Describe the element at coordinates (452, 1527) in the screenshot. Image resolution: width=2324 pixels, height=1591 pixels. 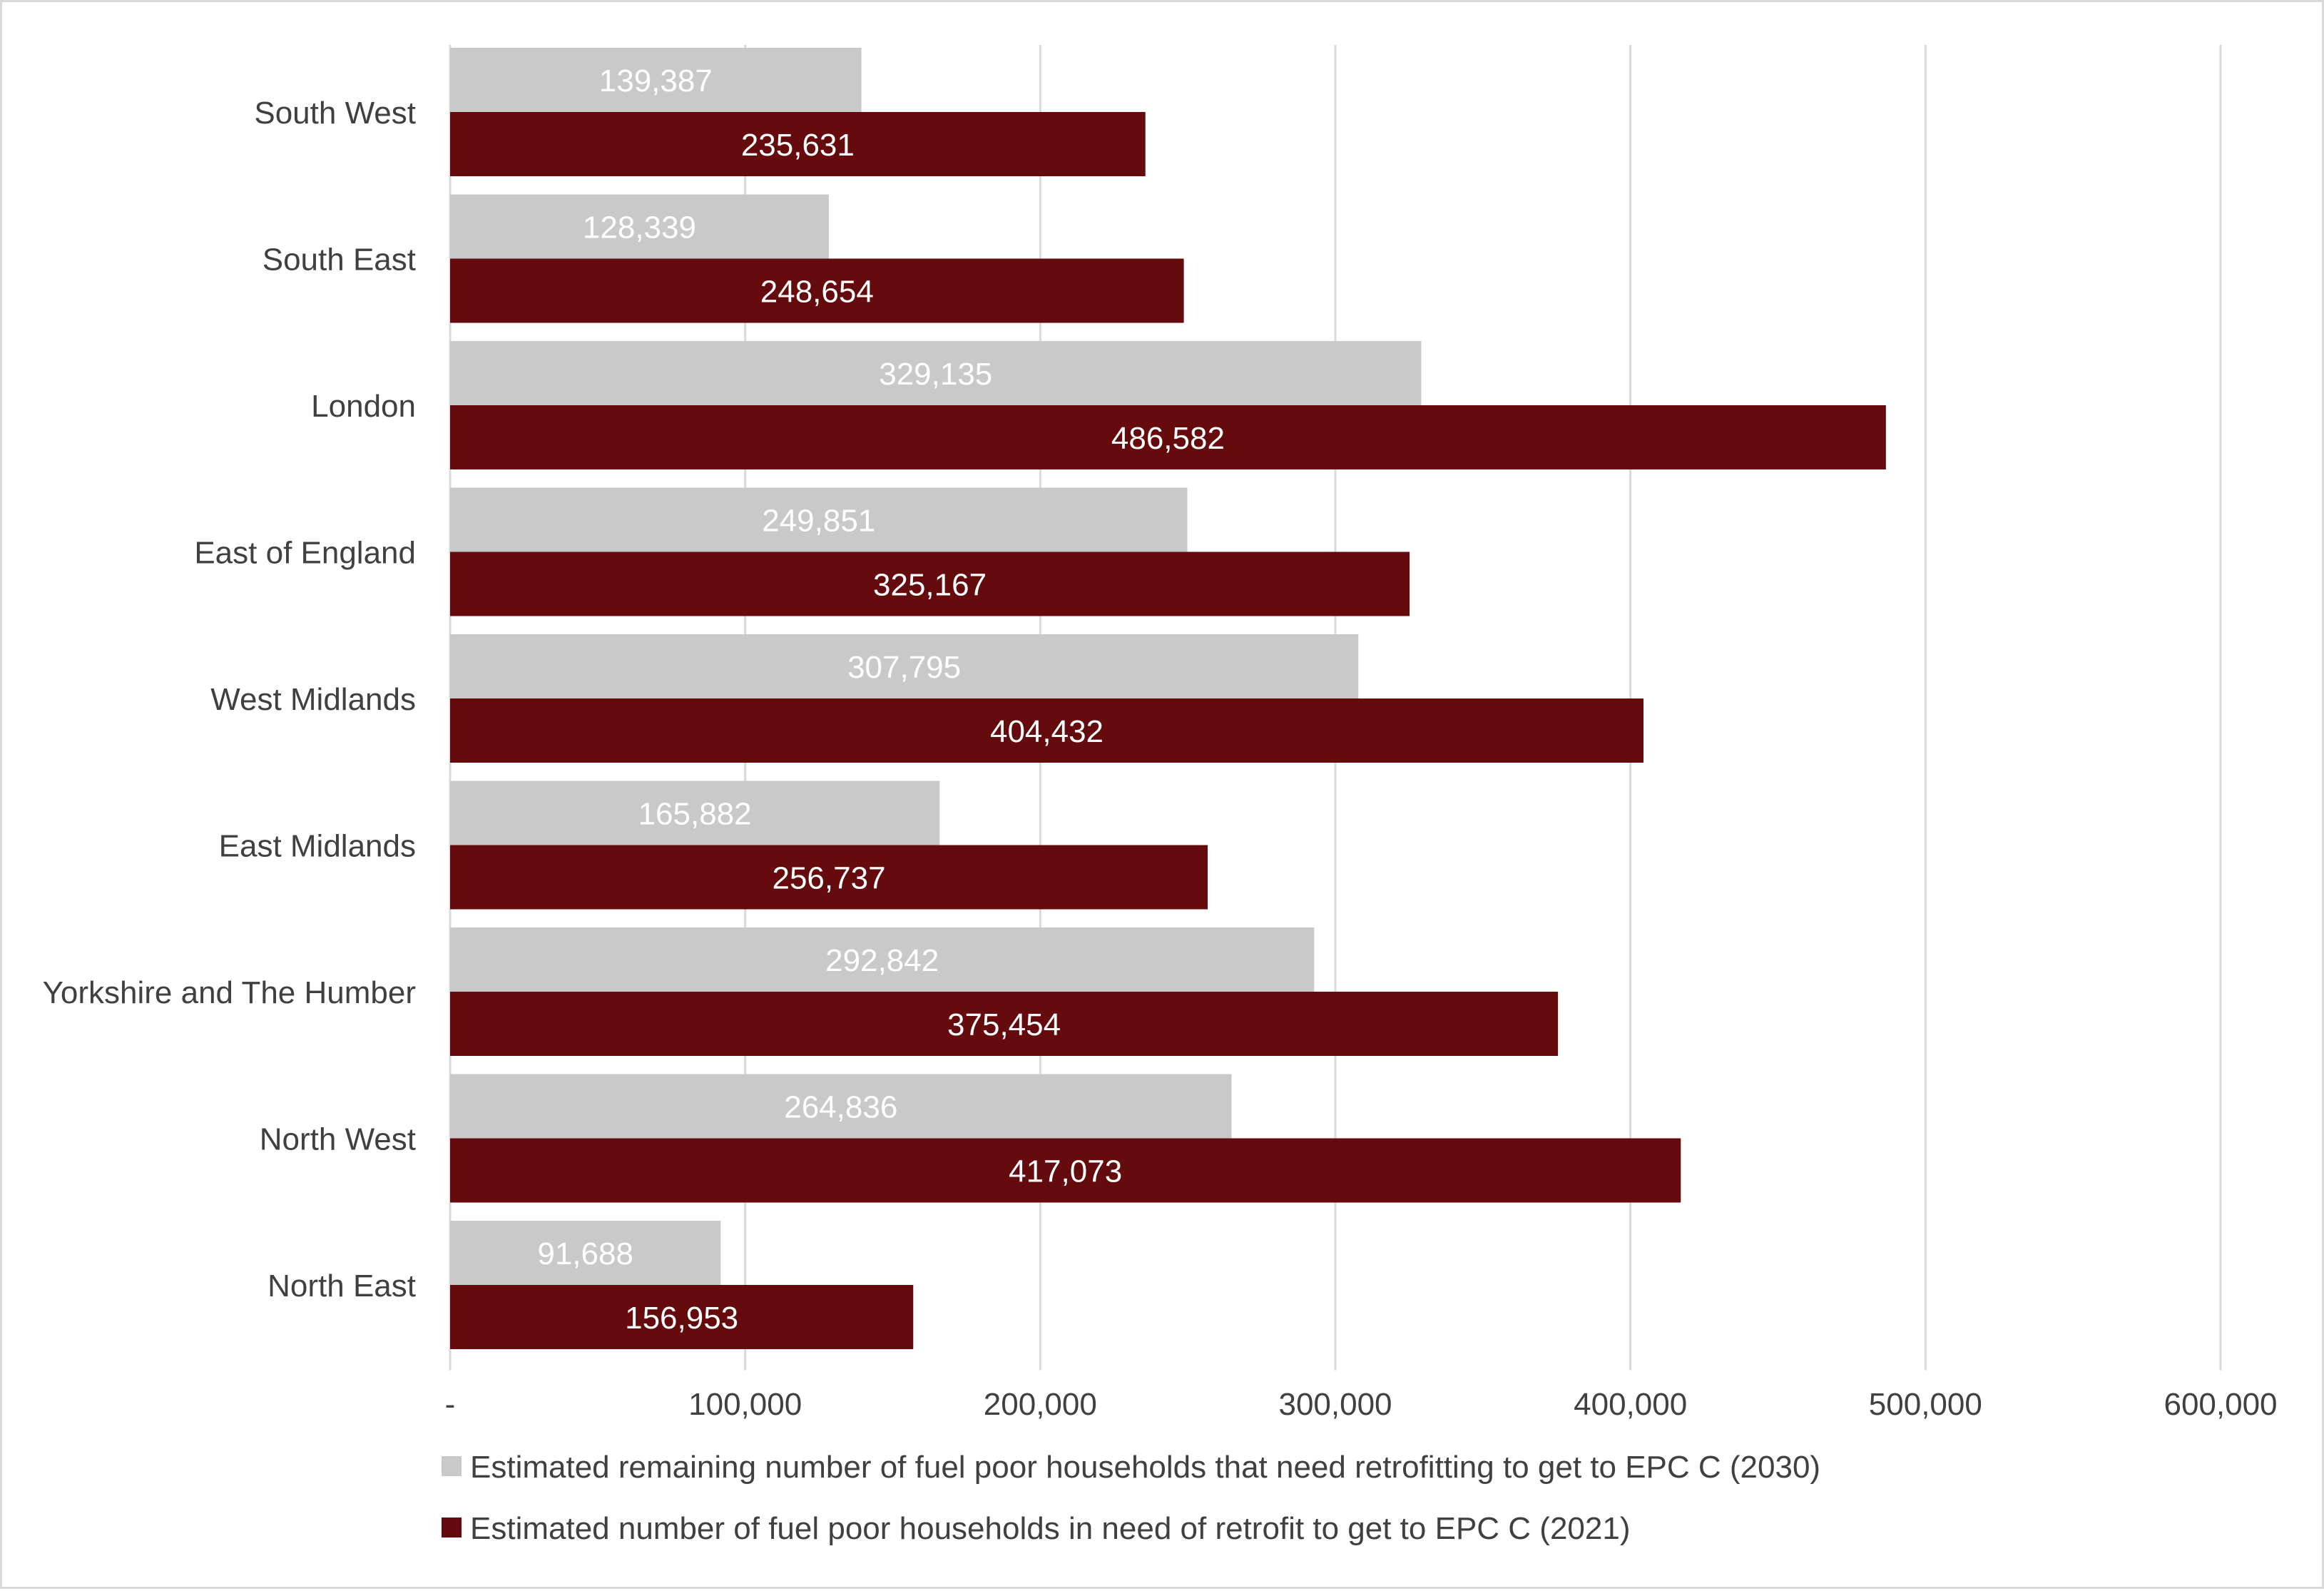
I see `legend-swatch-2021` at that location.